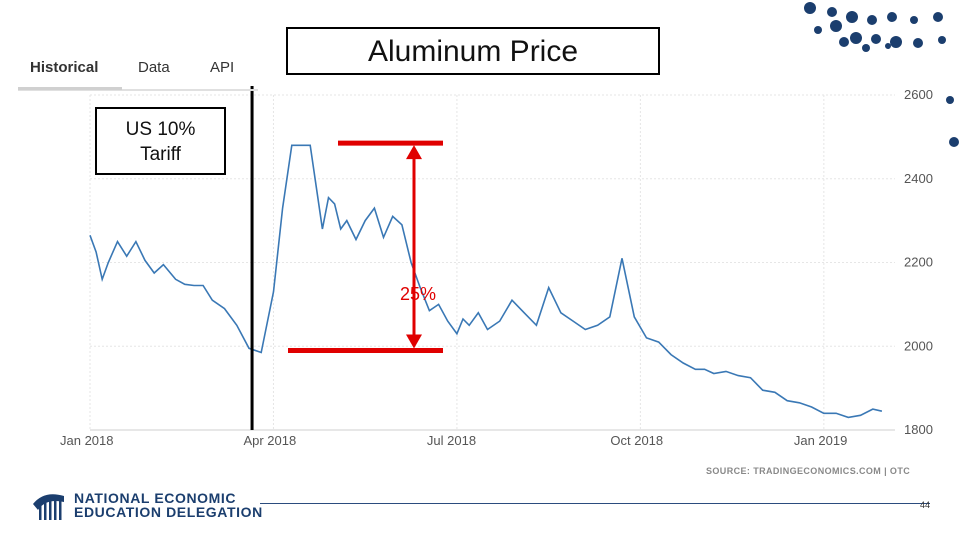 This screenshot has height=540, width=960. Describe the element at coordinates (821, 440) in the screenshot. I see `x-tick-label: Jan 2019` at that location.